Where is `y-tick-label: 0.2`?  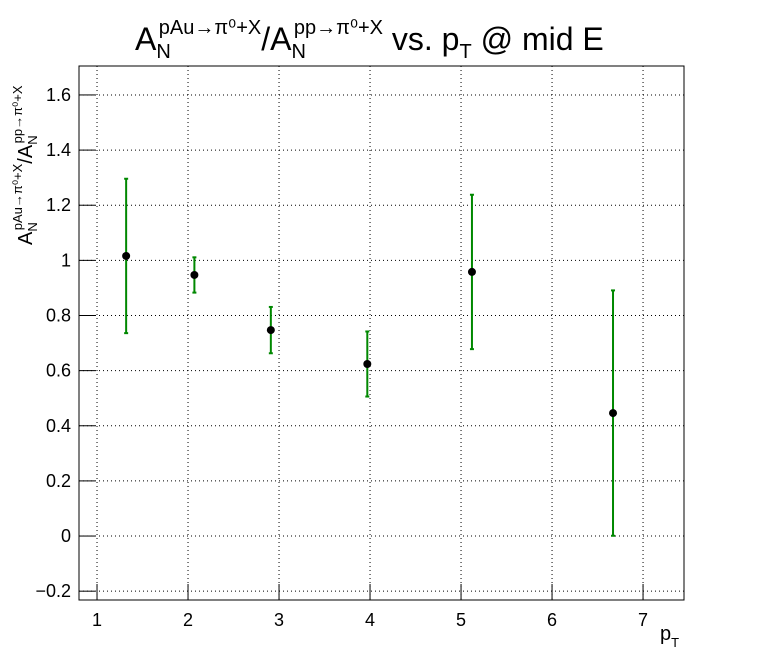
y-tick-label: 0.2 is located at coordinates (58, 481).